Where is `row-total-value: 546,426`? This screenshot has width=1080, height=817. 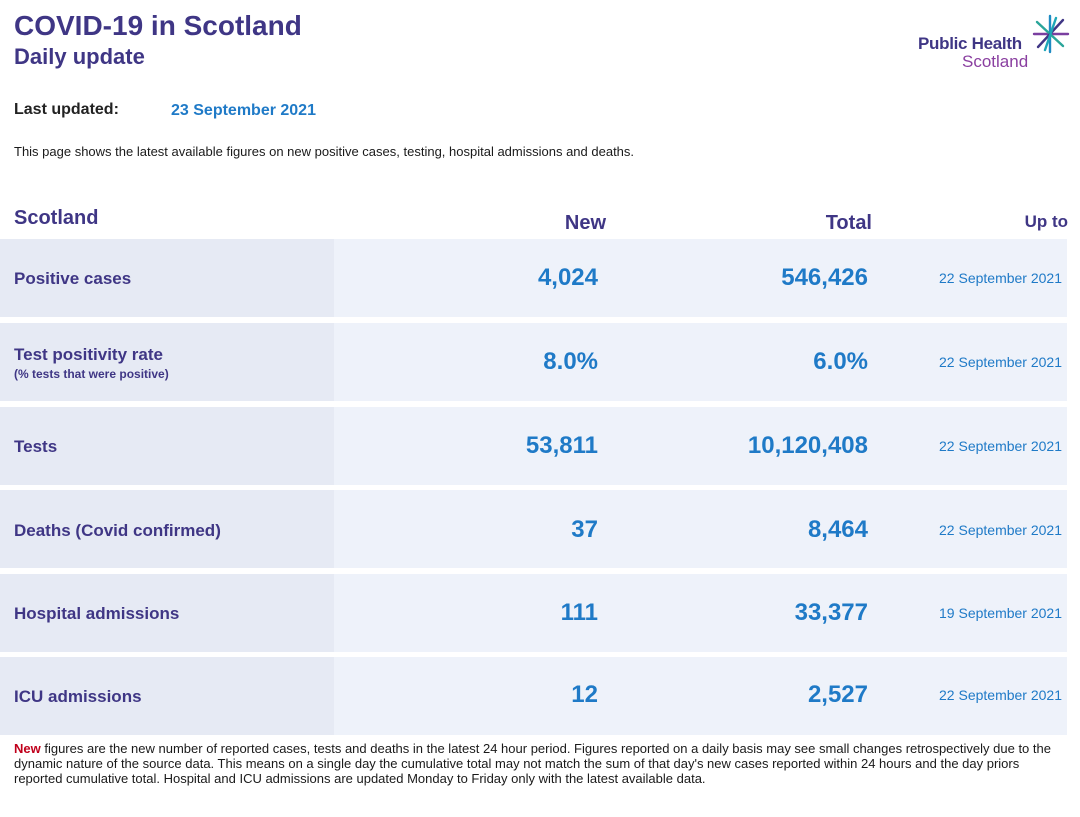 row-total-value: 546,426 is located at coordinates (824, 277).